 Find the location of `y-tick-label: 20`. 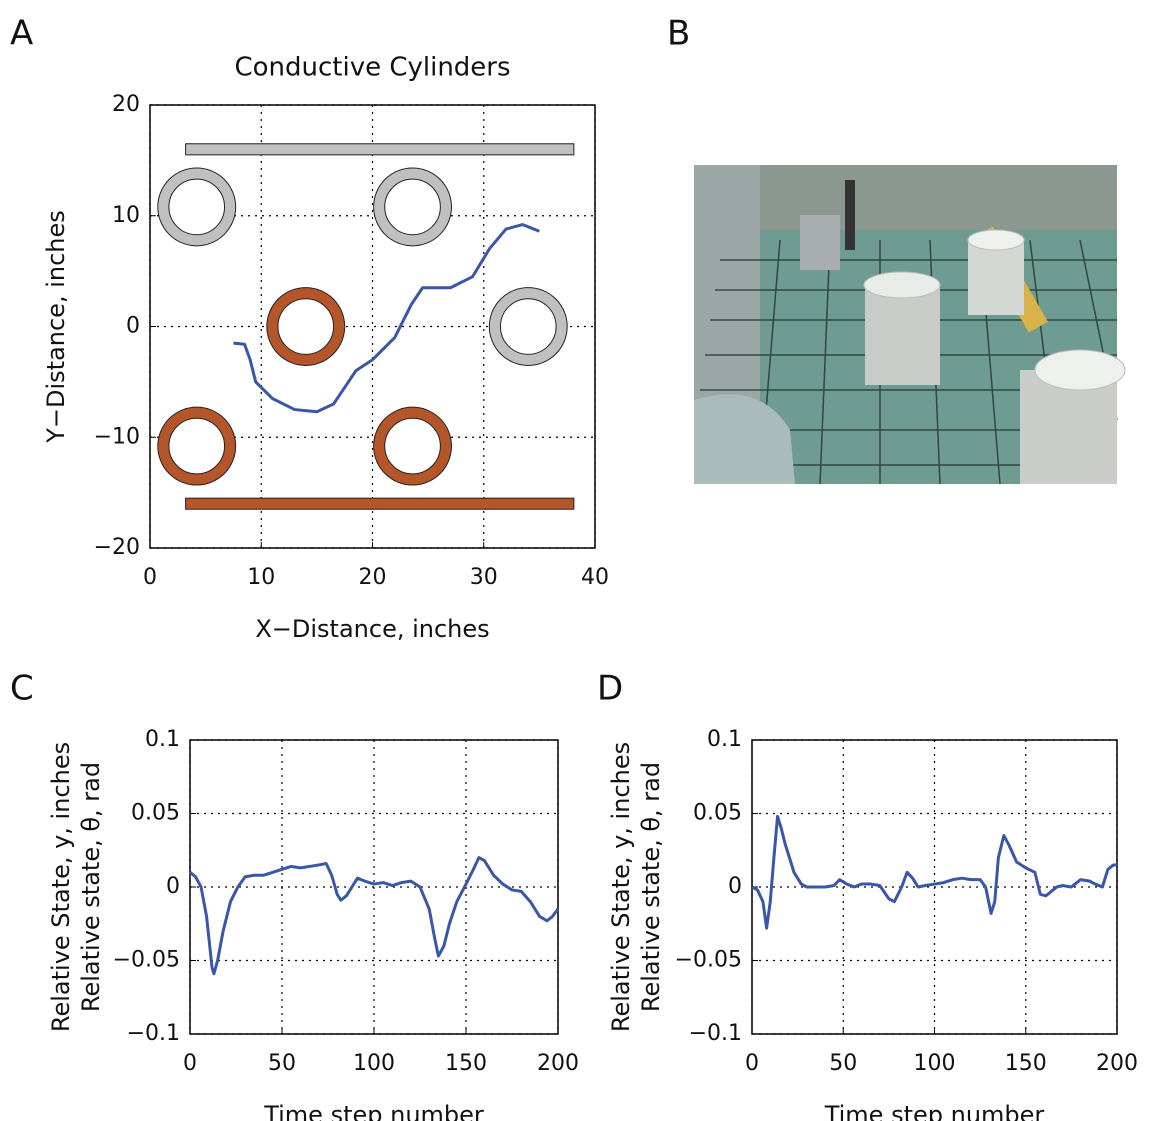

y-tick-label: 20 is located at coordinates (126, 104).